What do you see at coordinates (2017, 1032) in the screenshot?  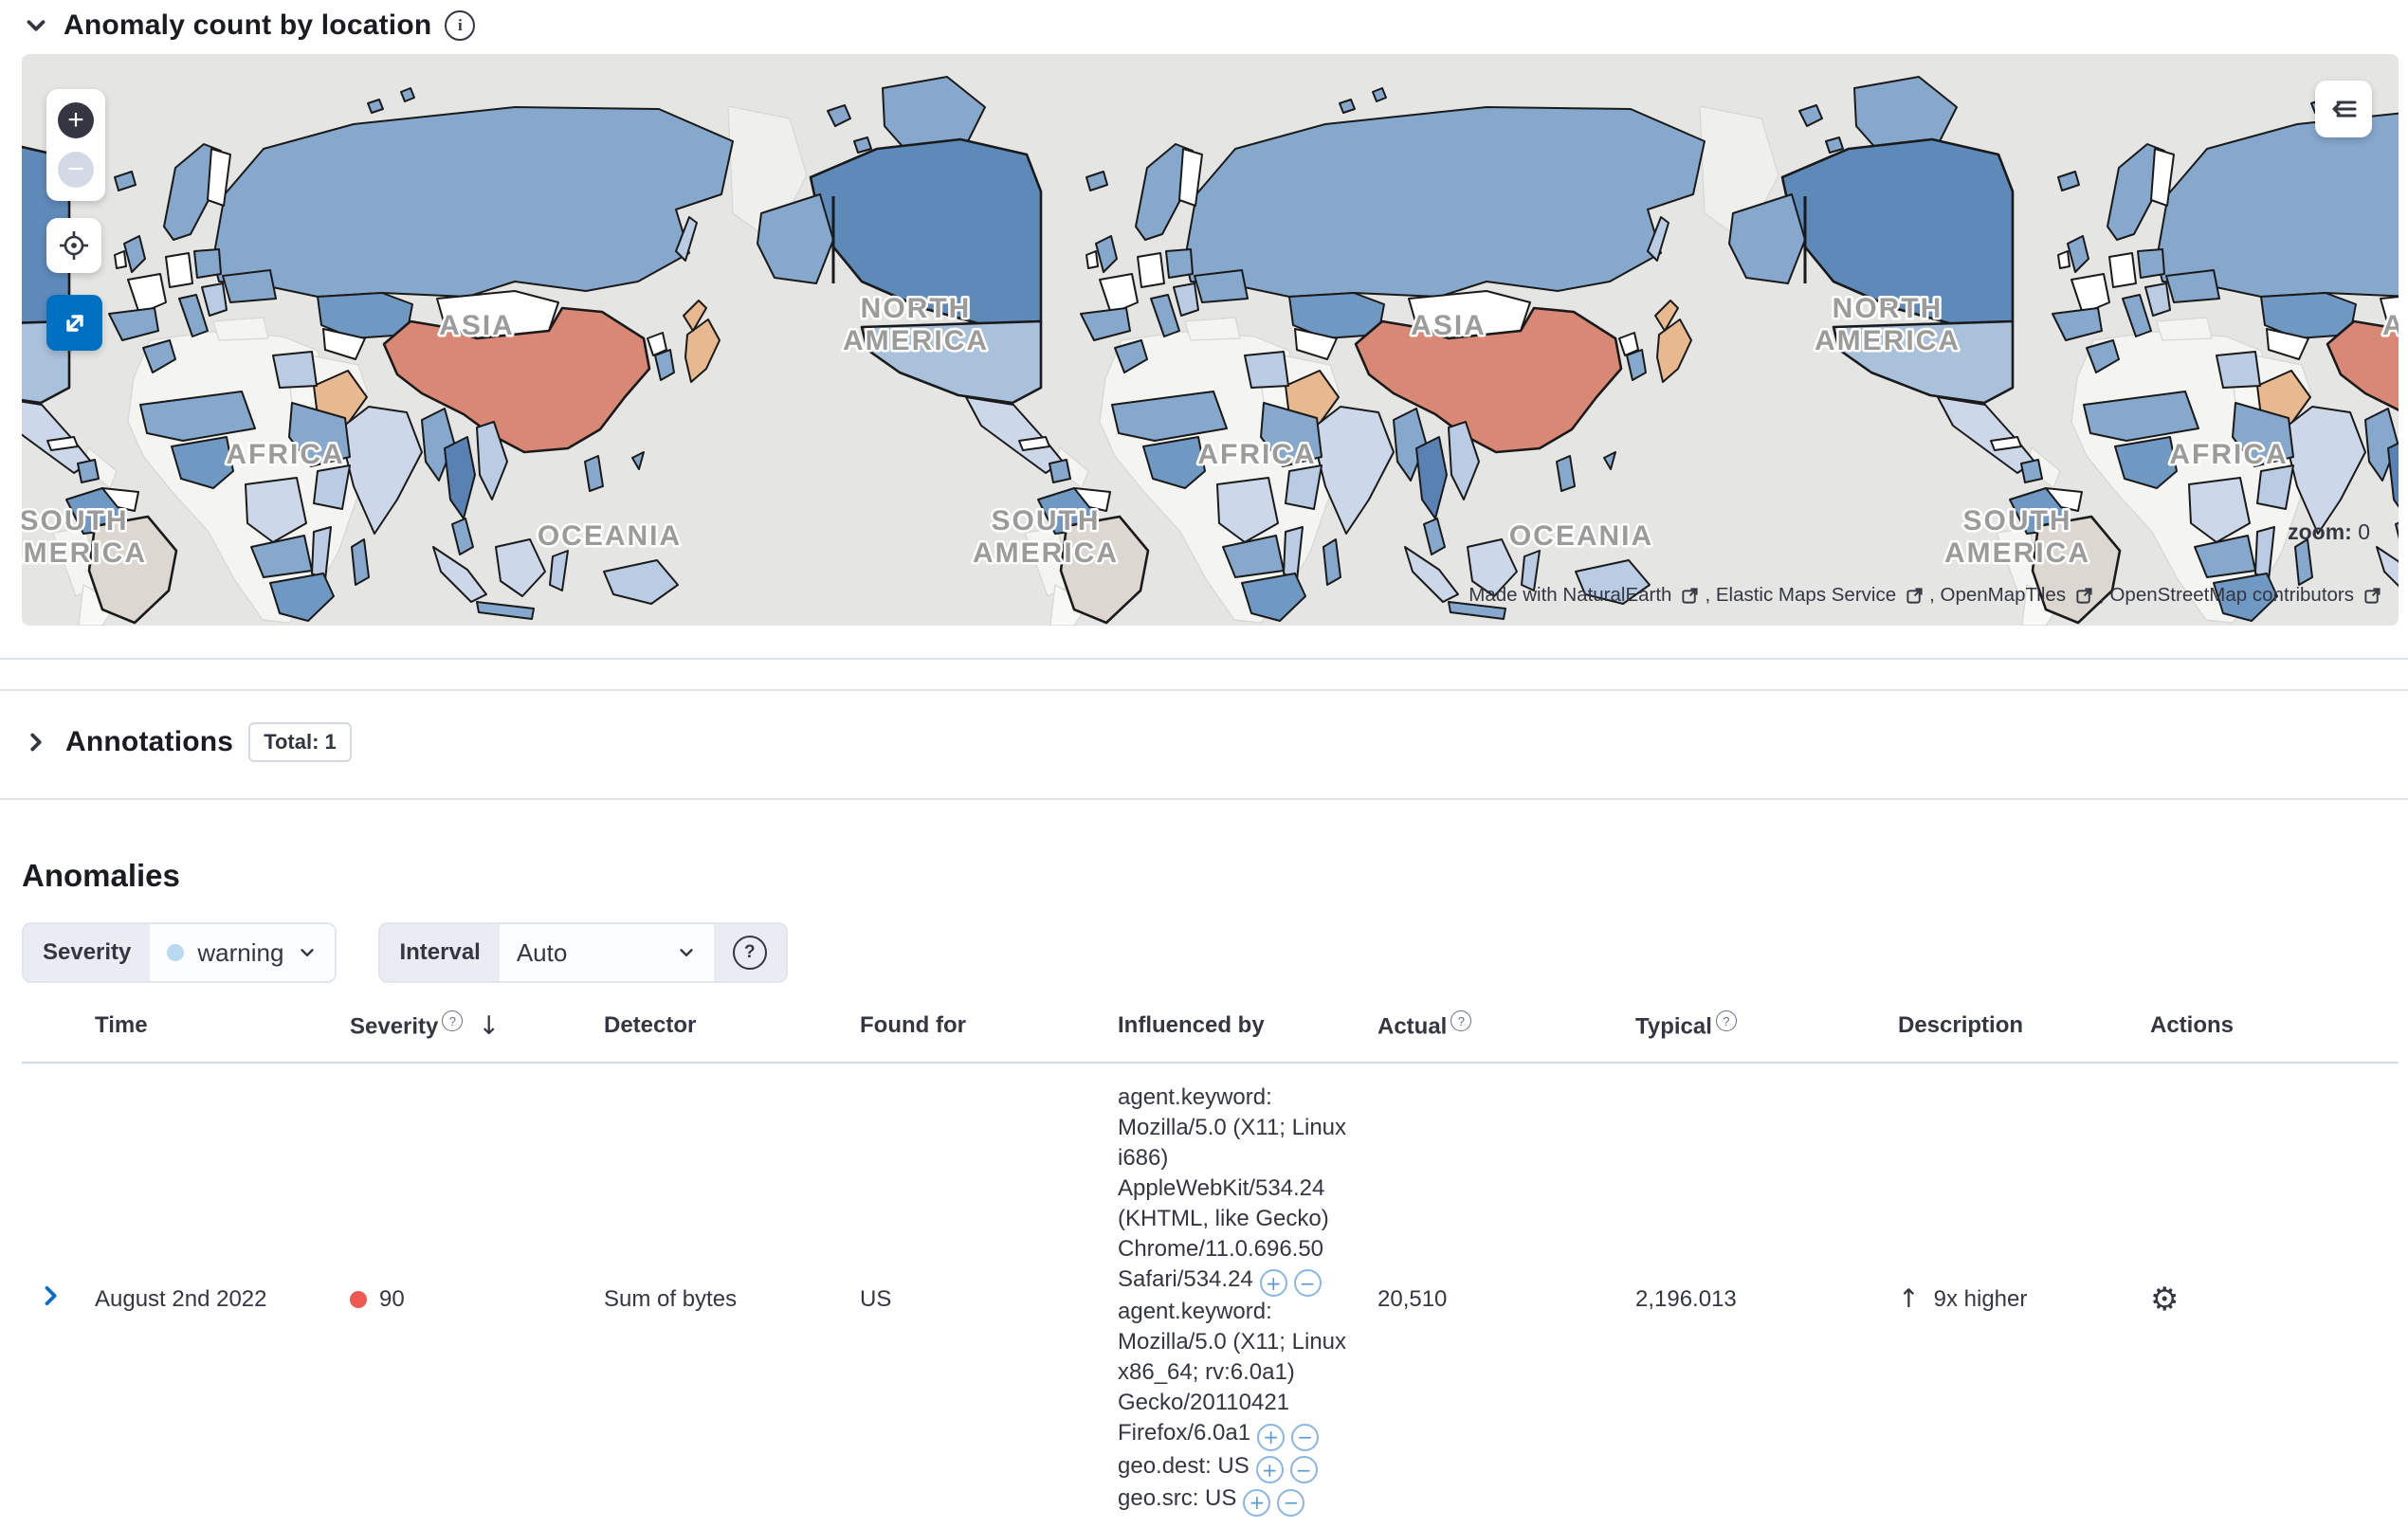 I see `header-description: Description` at bounding box center [2017, 1032].